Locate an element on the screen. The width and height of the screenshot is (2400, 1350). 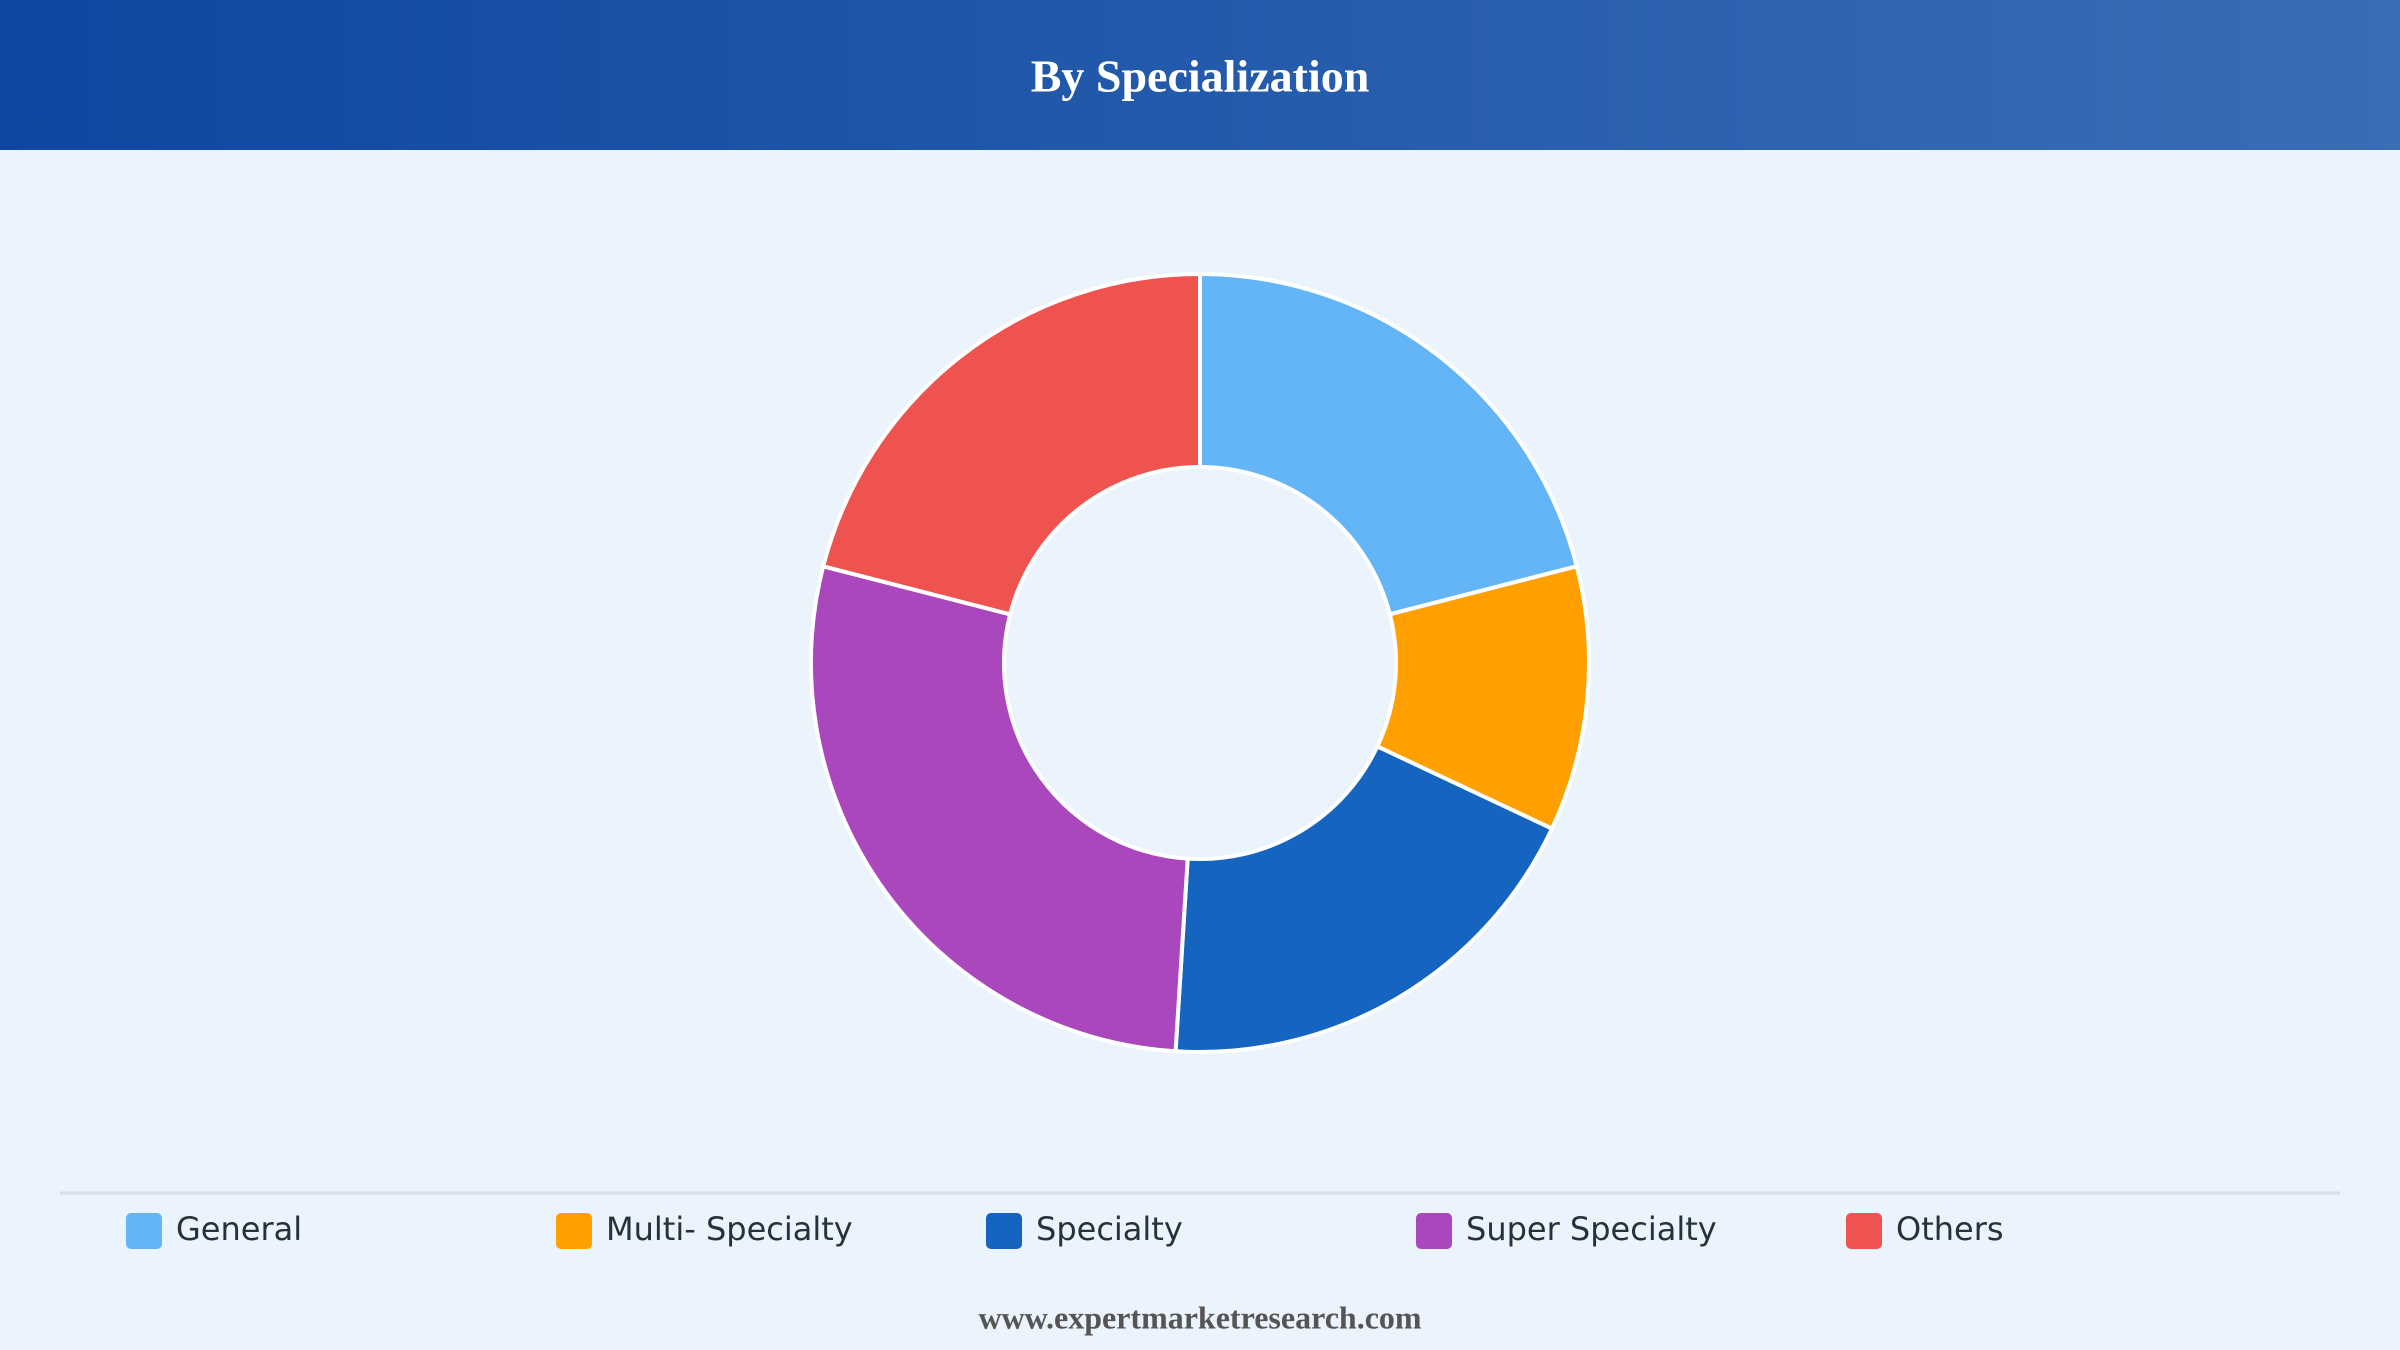
header-bar is located at coordinates (1200, 75).